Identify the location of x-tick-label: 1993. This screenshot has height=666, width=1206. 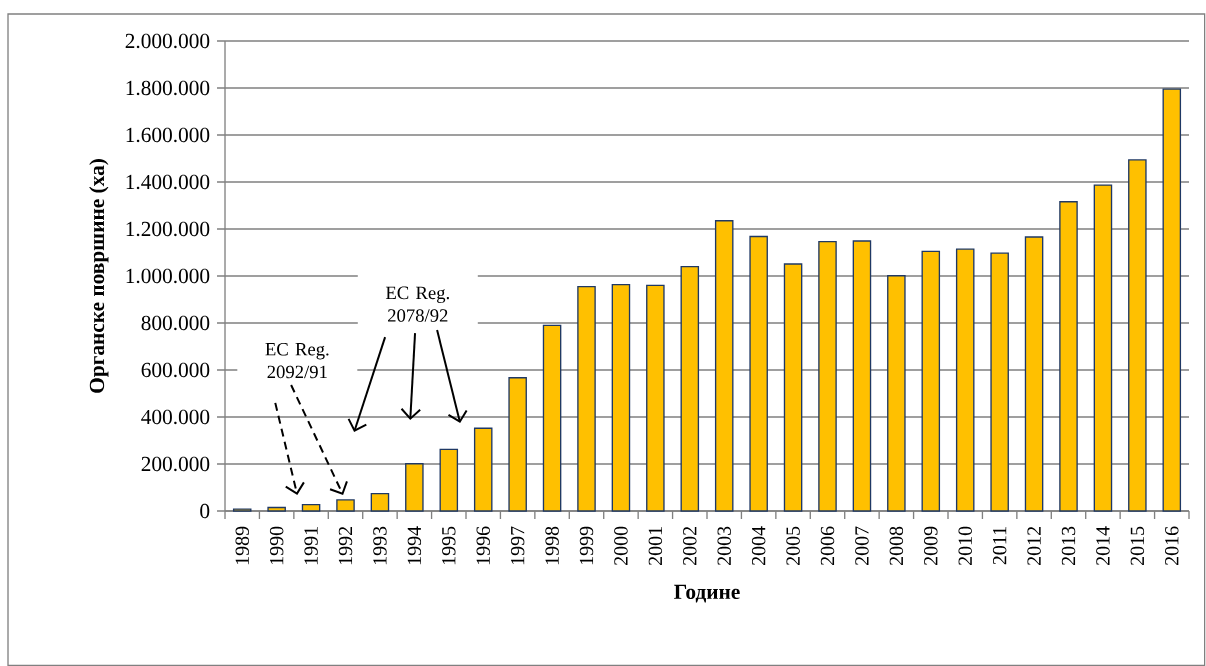
(380, 545).